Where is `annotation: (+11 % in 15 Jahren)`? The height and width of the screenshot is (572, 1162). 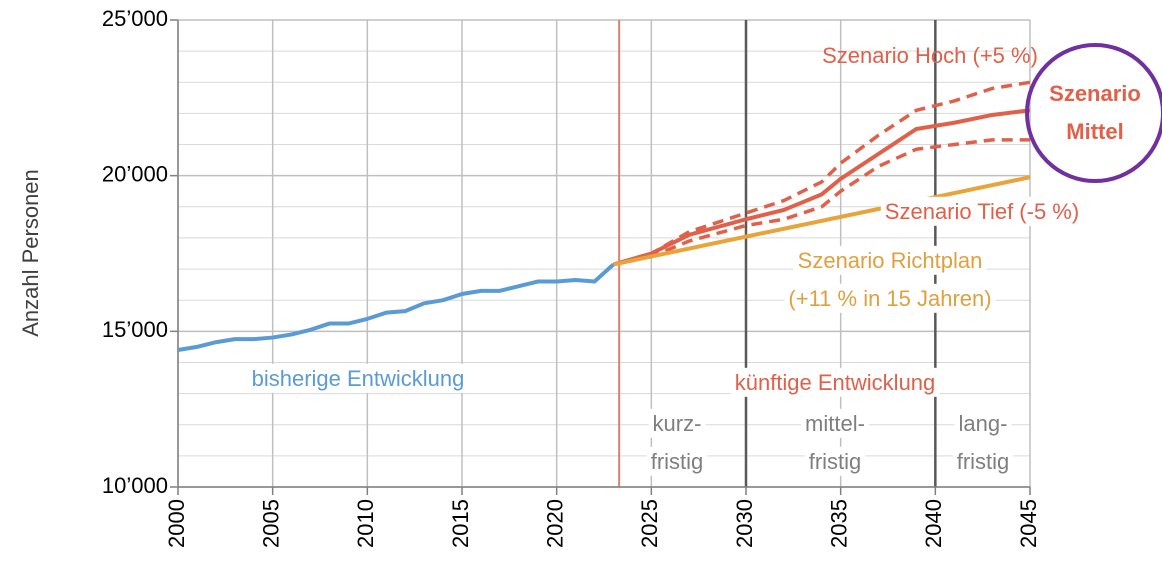 annotation: (+11 % in 15 Jahren) is located at coordinates (889, 298).